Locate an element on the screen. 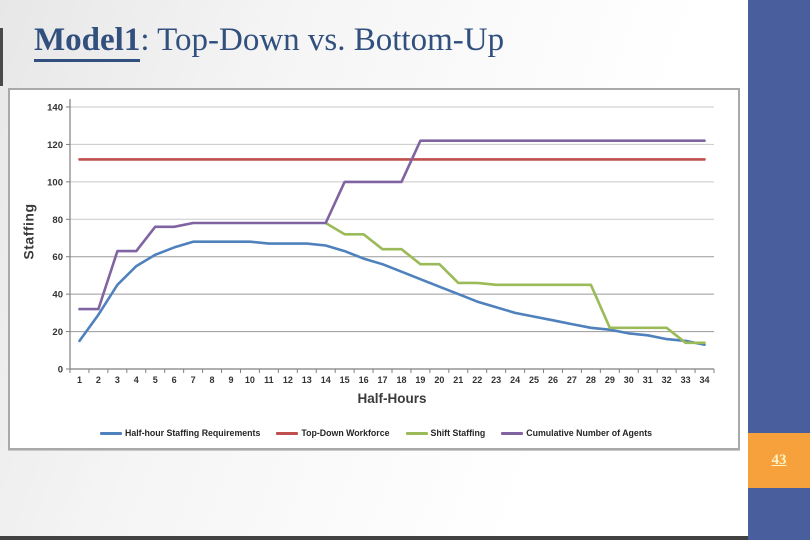  x-tick-label: 20 is located at coordinates (439, 380).